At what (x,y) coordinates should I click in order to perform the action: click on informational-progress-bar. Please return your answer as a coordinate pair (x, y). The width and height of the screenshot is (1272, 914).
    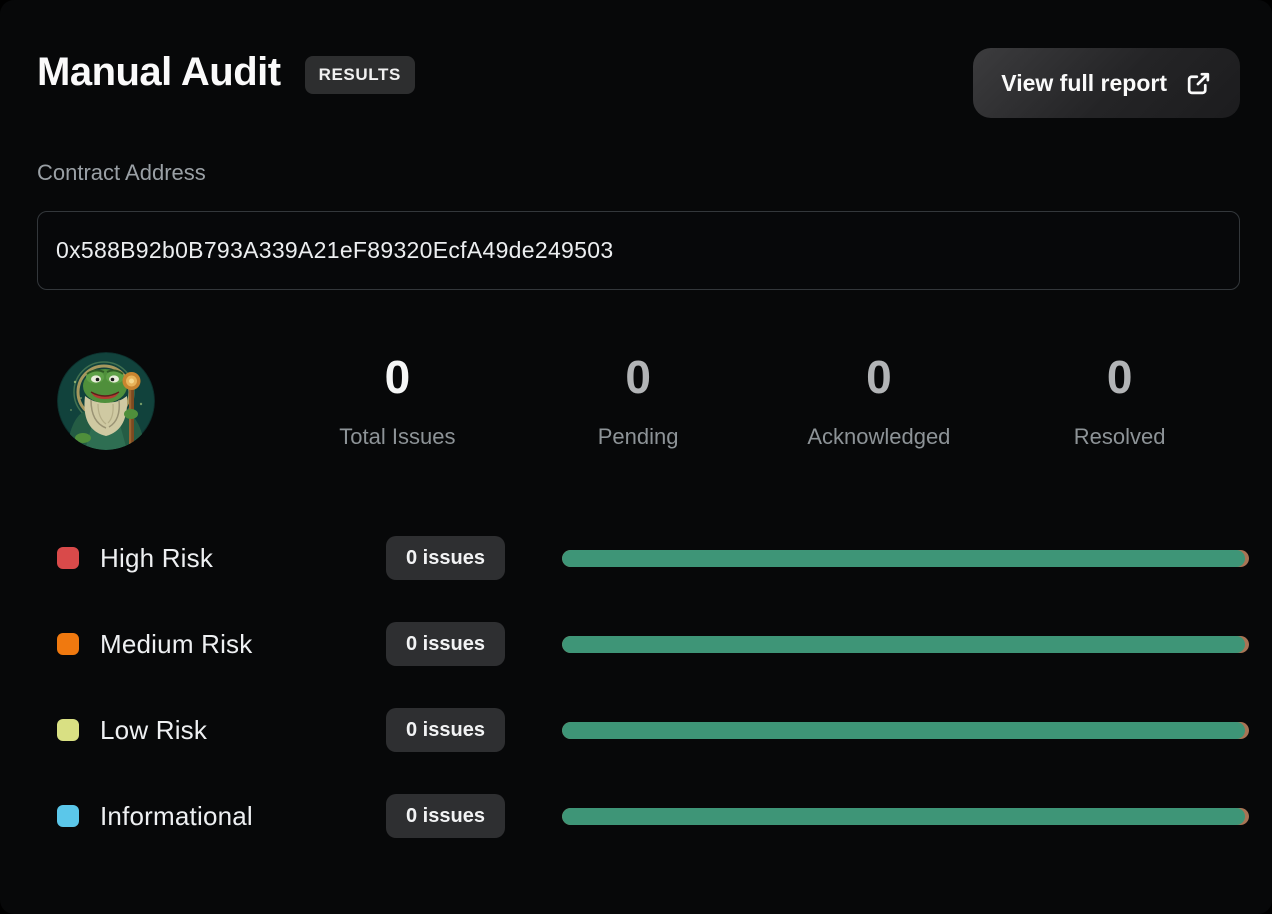
    Looking at the image, I should click on (905, 816).